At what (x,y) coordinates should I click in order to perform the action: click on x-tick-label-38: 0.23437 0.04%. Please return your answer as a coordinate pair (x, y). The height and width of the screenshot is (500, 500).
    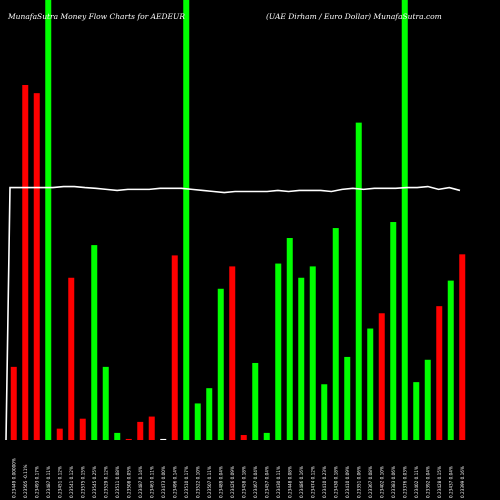
    Looking at the image, I should click on (450, 482).